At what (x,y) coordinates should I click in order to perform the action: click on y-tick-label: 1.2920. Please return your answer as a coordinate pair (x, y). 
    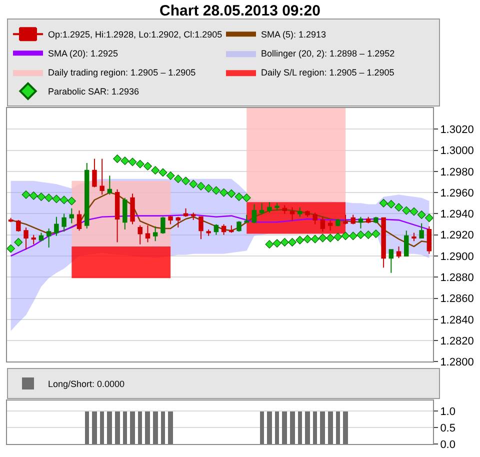
    Looking at the image, I should click on (457, 236).